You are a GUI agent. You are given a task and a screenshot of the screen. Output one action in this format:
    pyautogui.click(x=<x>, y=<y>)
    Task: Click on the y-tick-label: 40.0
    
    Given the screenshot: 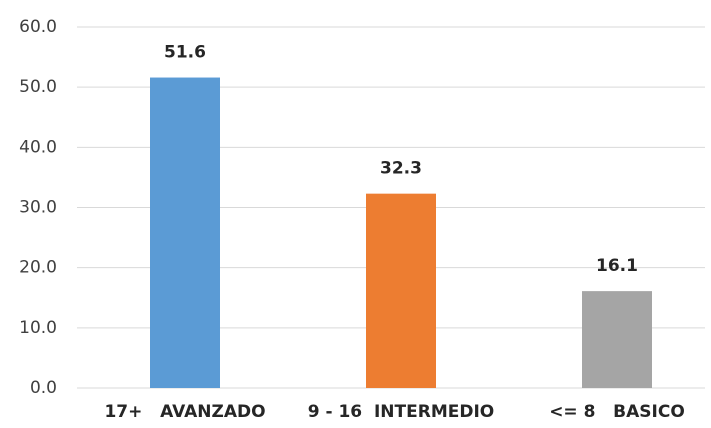 What is the action you would take?
    pyautogui.click(x=38, y=147)
    